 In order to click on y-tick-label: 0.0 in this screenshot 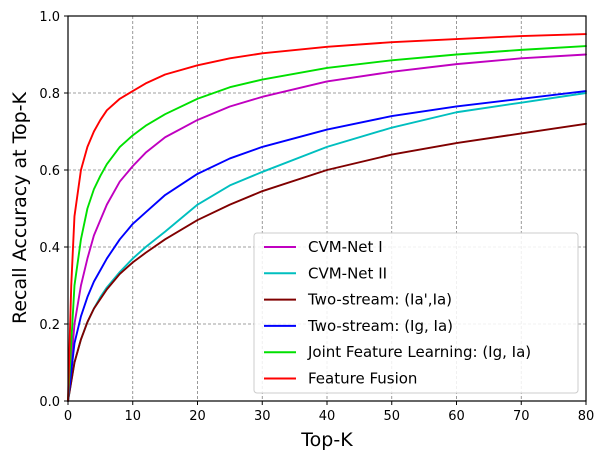, I will do `click(49, 402)`.